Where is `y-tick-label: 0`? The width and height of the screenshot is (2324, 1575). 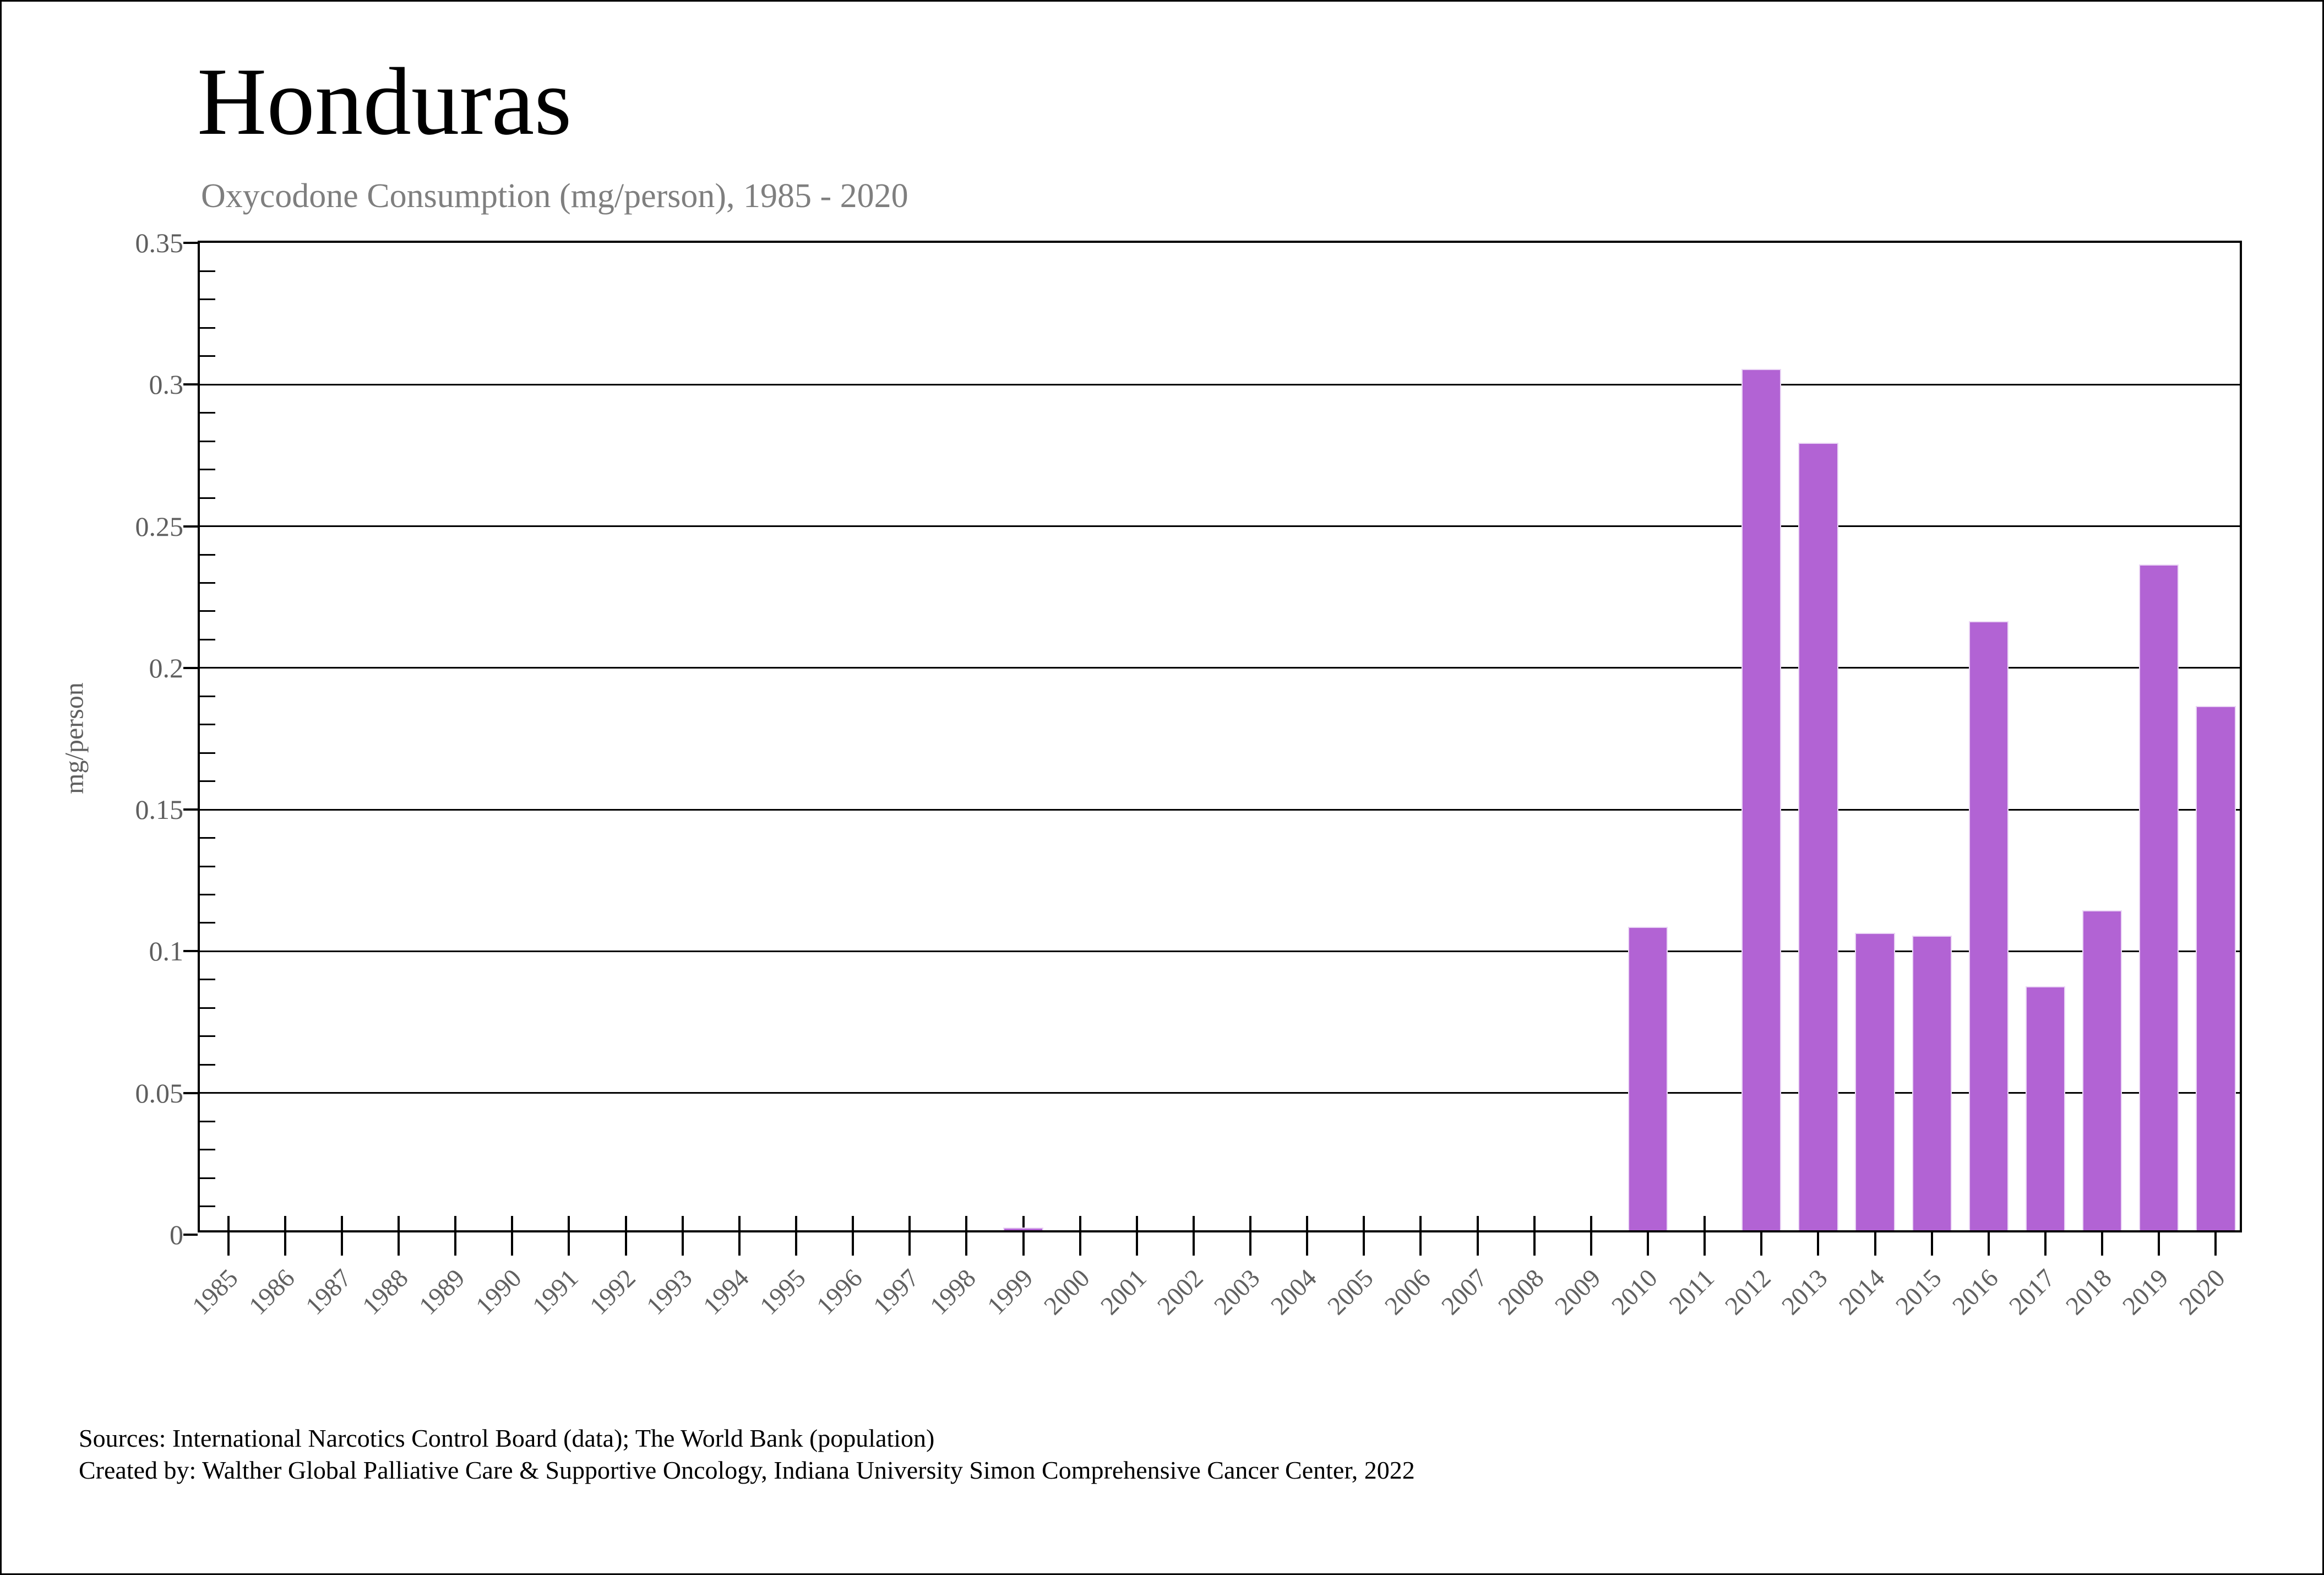 y-tick-label: 0 is located at coordinates (176, 1234).